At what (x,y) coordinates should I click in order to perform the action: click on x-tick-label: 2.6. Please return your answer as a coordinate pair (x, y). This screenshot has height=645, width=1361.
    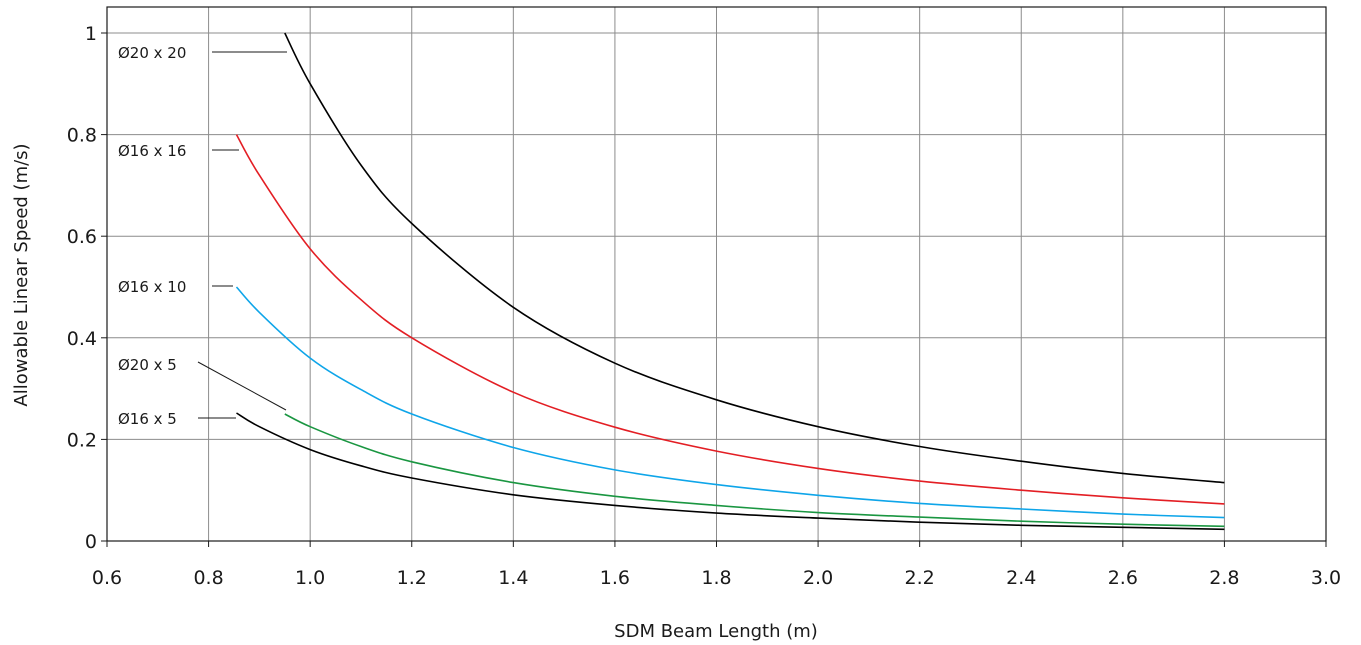
    Looking at the image, I should click on (1123, 578).